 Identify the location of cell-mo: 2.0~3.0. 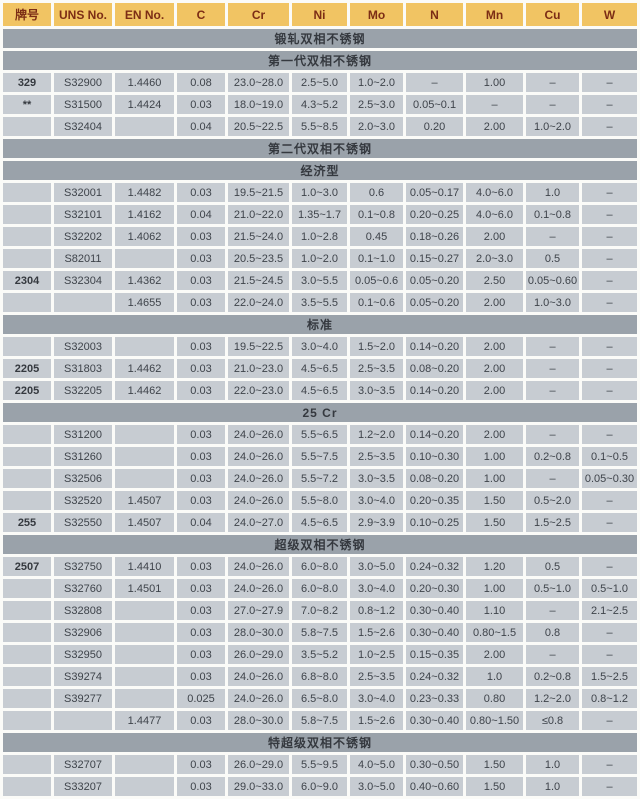
(376, 126).